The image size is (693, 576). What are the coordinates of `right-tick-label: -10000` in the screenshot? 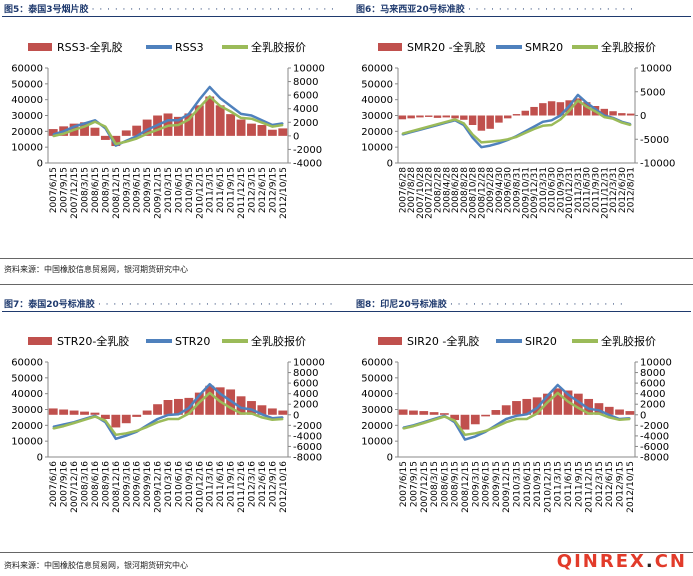 It's located at (657, 164).